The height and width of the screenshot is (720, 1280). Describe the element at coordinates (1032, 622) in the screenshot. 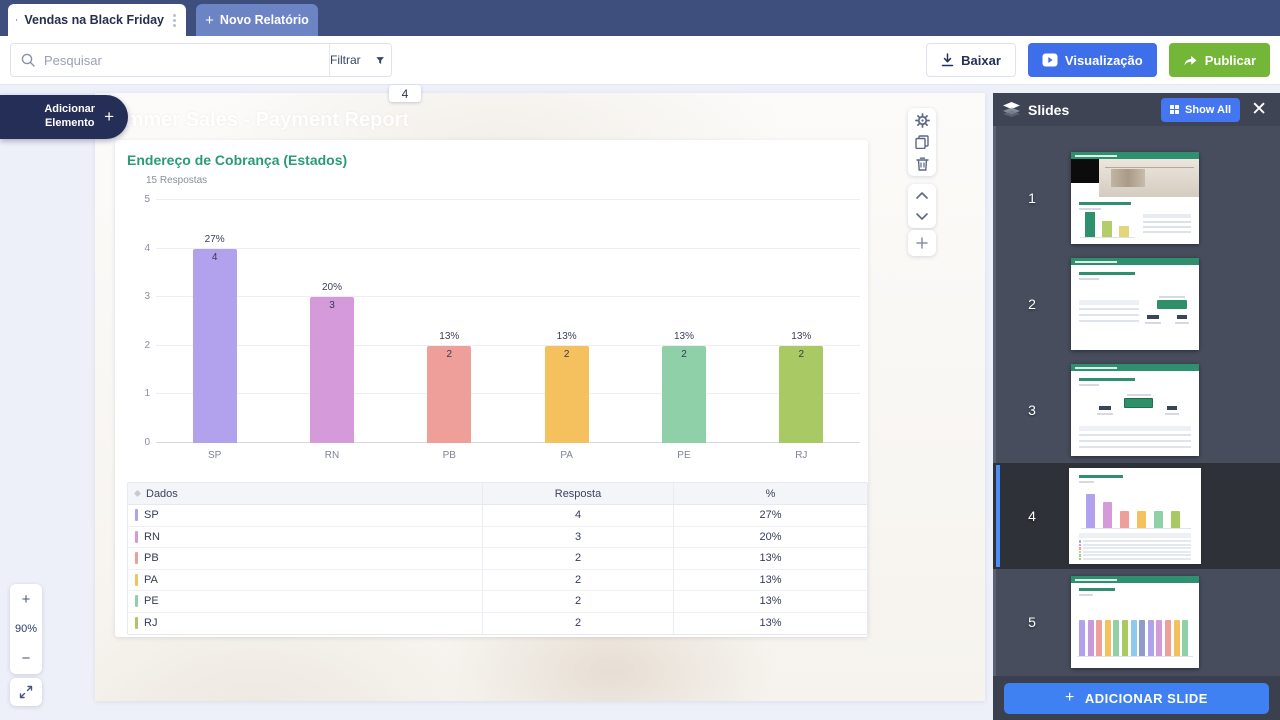

I see `slide-number: 5` at that location.